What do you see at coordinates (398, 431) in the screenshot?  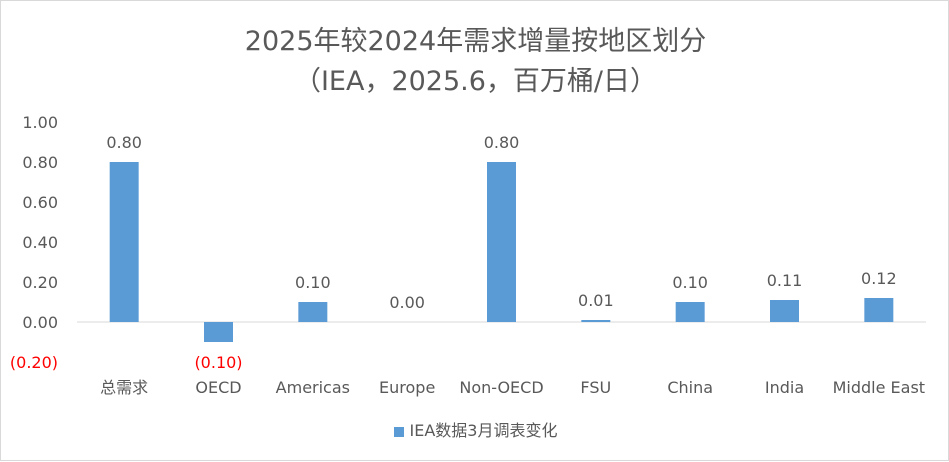 I see `legend-swatch` at bounding box center [398, 431].